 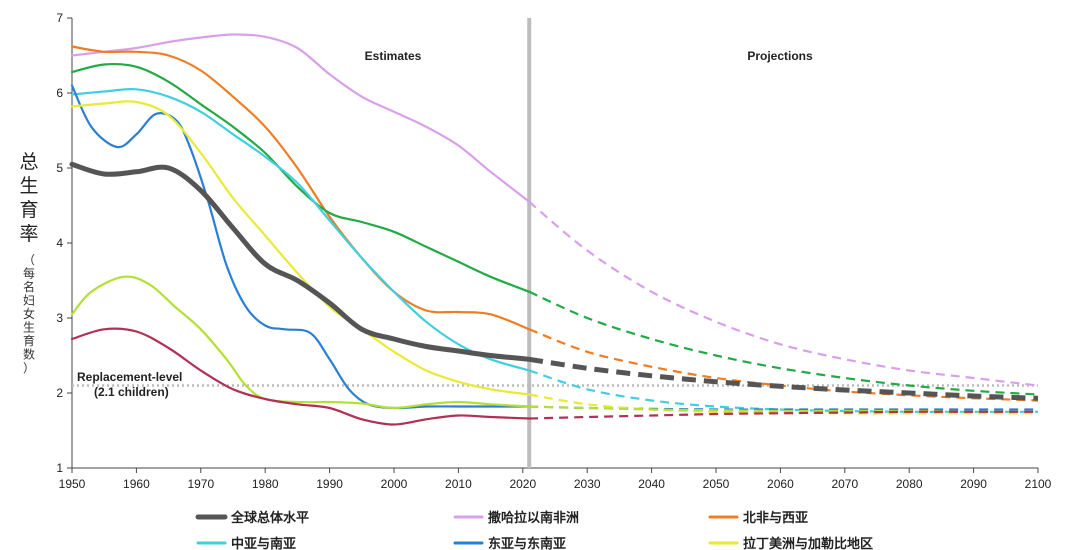 What do you see at coordinates (136, 484) in the screenshot?
I see `x-tick-label: 1960` at bounding box center [136, 484].